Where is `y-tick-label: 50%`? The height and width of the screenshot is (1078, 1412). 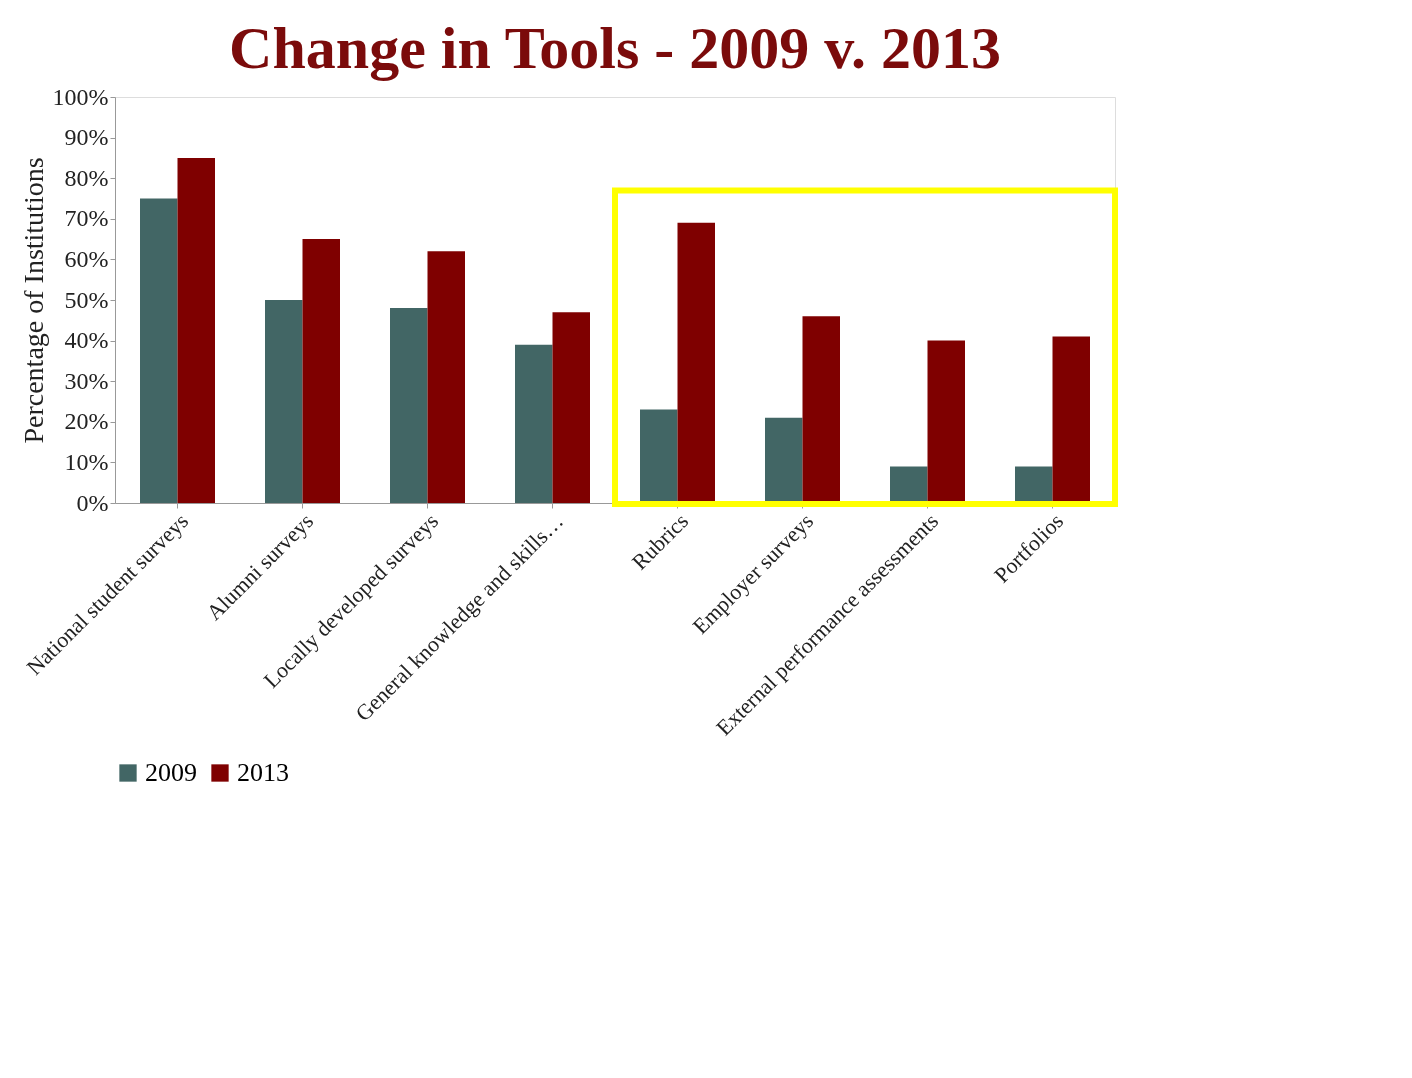
y-tick-label: 50% is located at coordinates (86, 299).